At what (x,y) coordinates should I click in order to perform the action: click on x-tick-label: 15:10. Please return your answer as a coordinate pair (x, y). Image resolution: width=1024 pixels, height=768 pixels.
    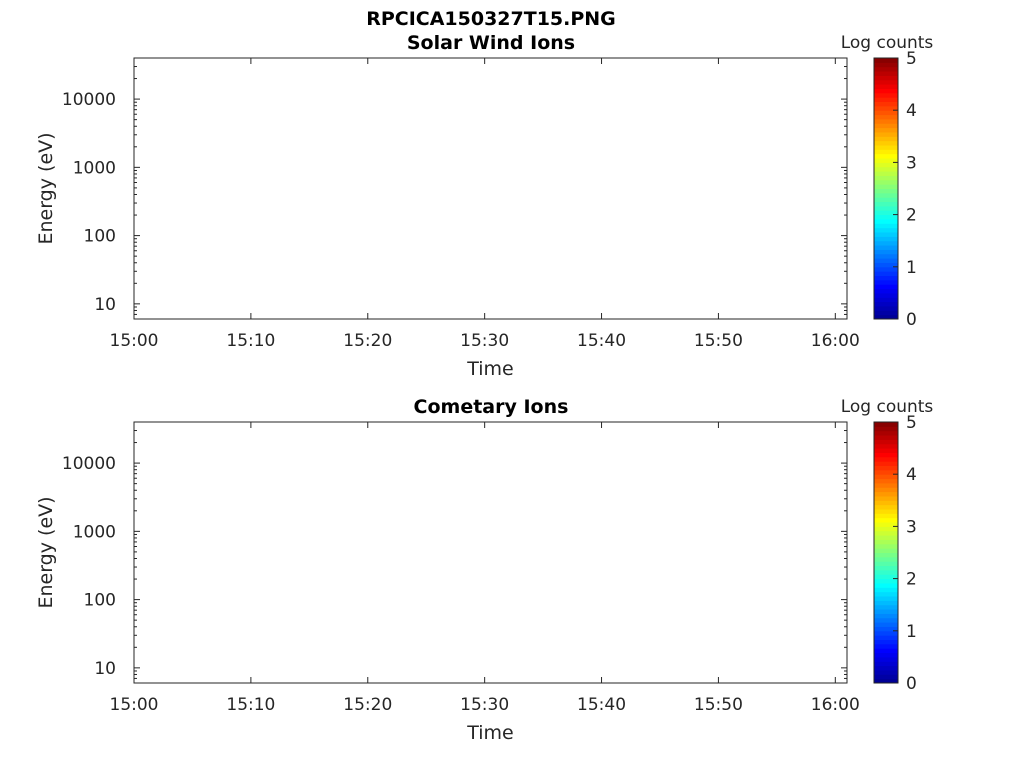
    Looking at the image, I should click on (250, 705).